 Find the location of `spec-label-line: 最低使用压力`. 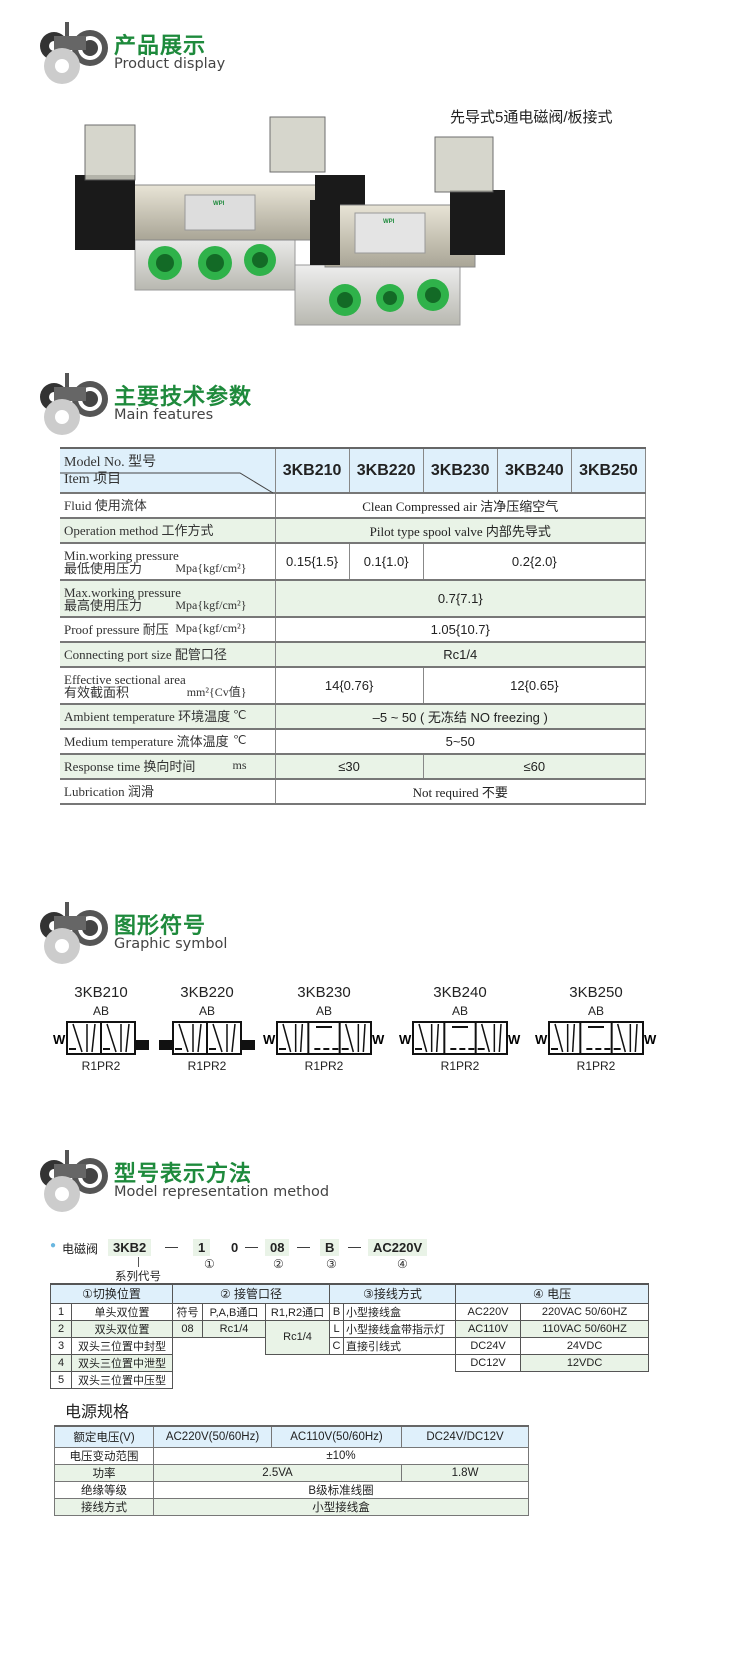

spec-label-line: 最低使用压力 is located at coordinates (103, 568).